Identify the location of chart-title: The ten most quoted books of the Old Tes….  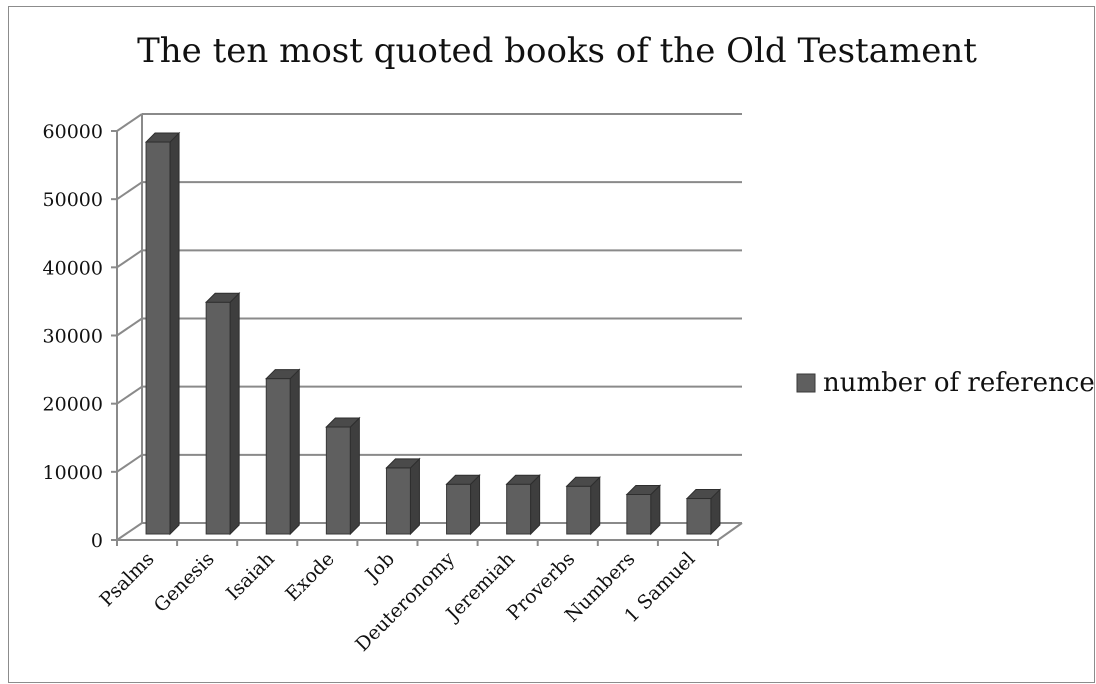
(557, 51).